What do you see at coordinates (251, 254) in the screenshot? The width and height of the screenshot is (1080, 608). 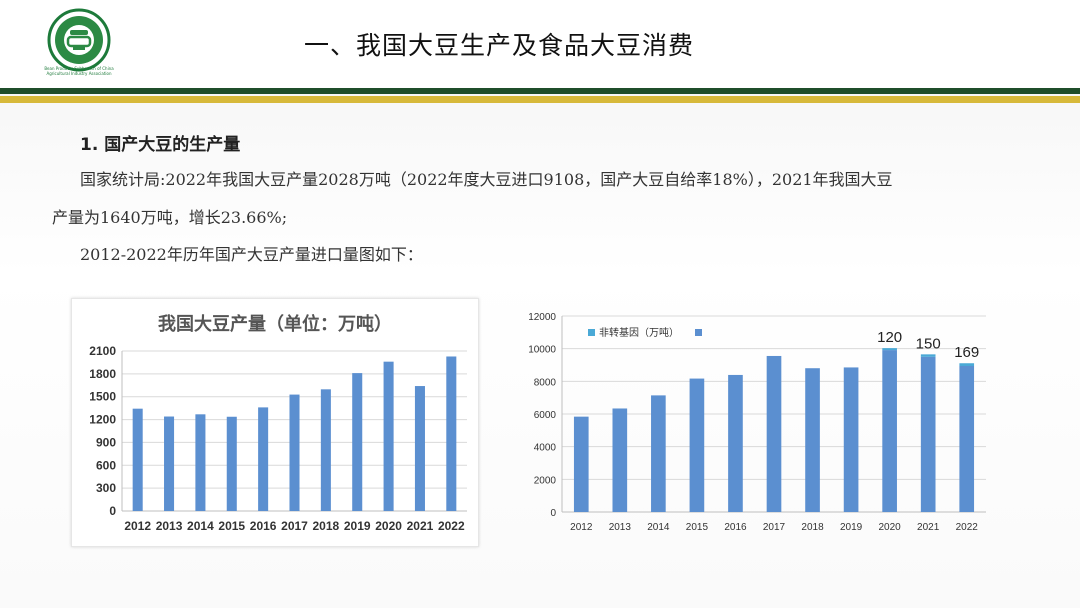 I see `paragraph-line-3: 2012-2022年历年国产大豆产量进口量图如下：` at bounding box center [251, 254].